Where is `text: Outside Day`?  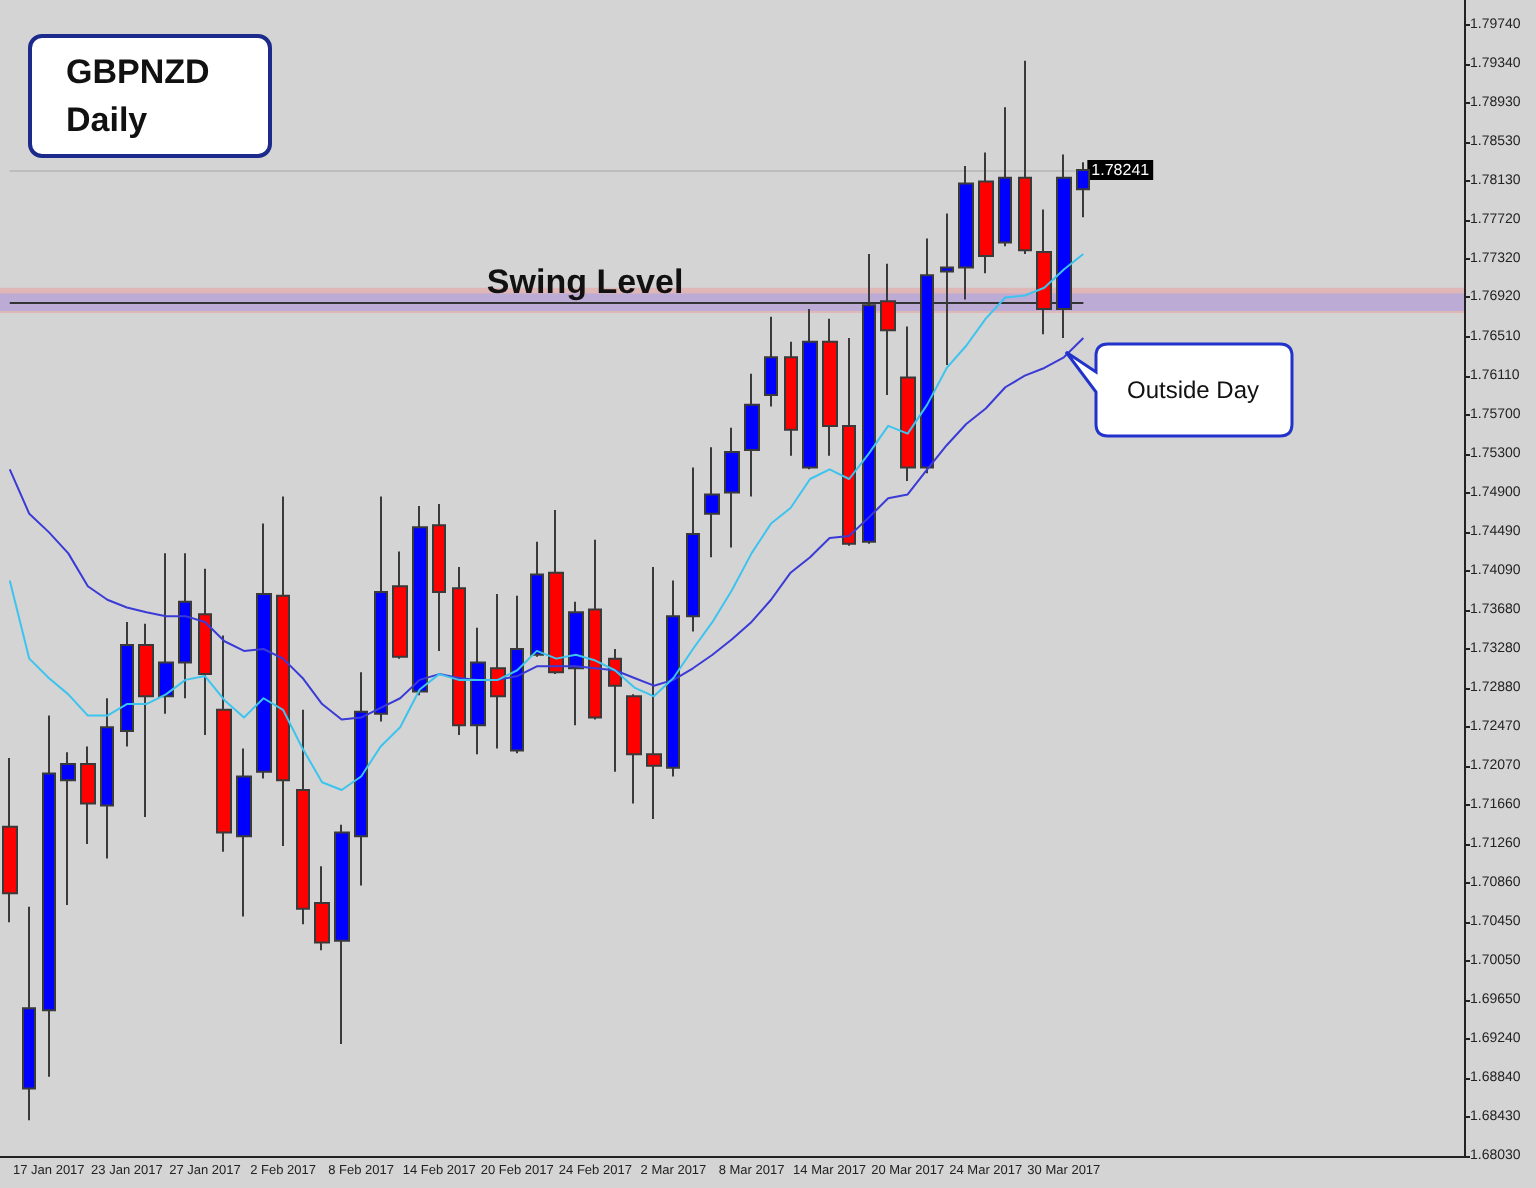 text: Outside Day is located at coordinates (1193, 391).